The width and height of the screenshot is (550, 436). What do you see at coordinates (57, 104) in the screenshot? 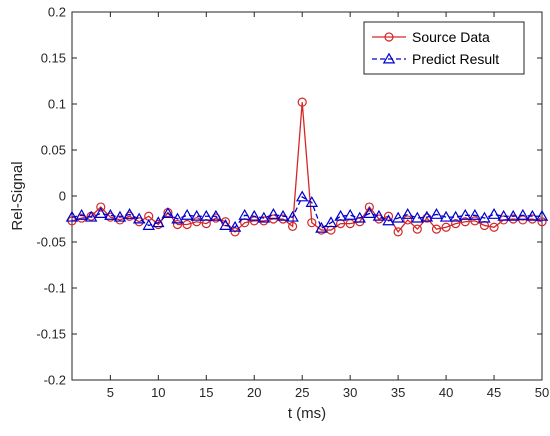
I see `y-tick-label: 0.1` at bounding box center [57, 104].